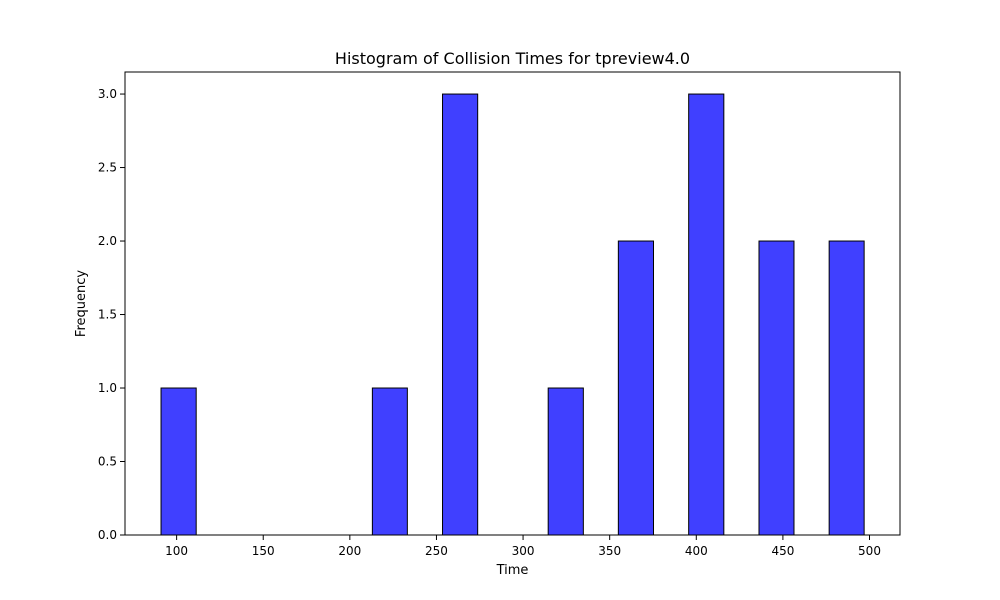  I want to click on y-axis-label: Frequency, so click(81, 303).